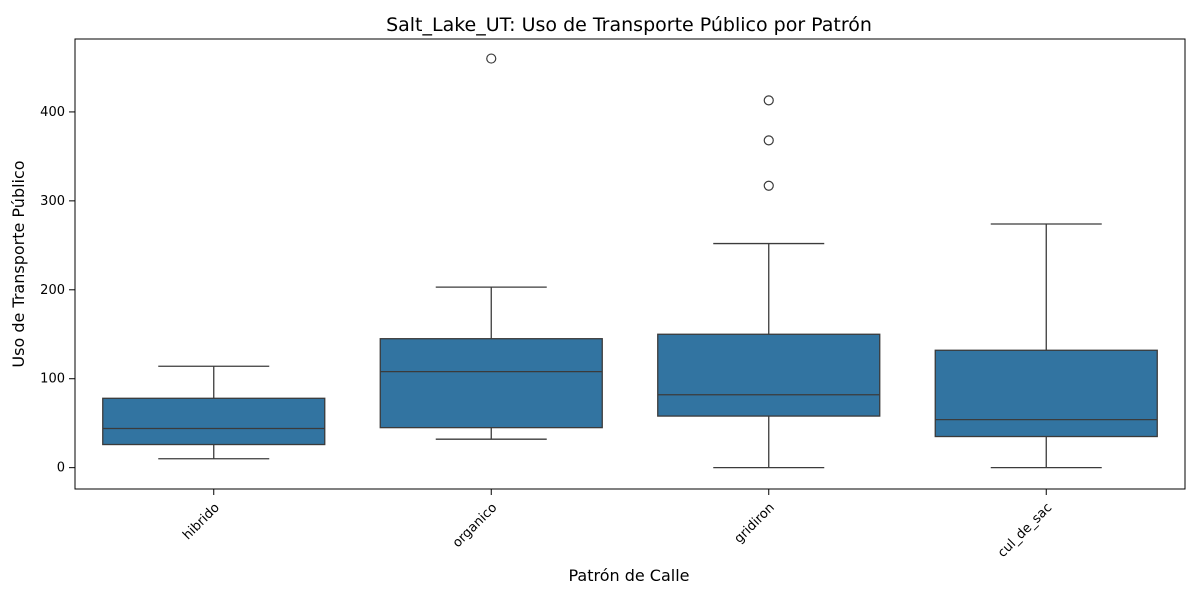 The image size is (1200, 600). I want to click on box-gridiron, so click(769, 375).